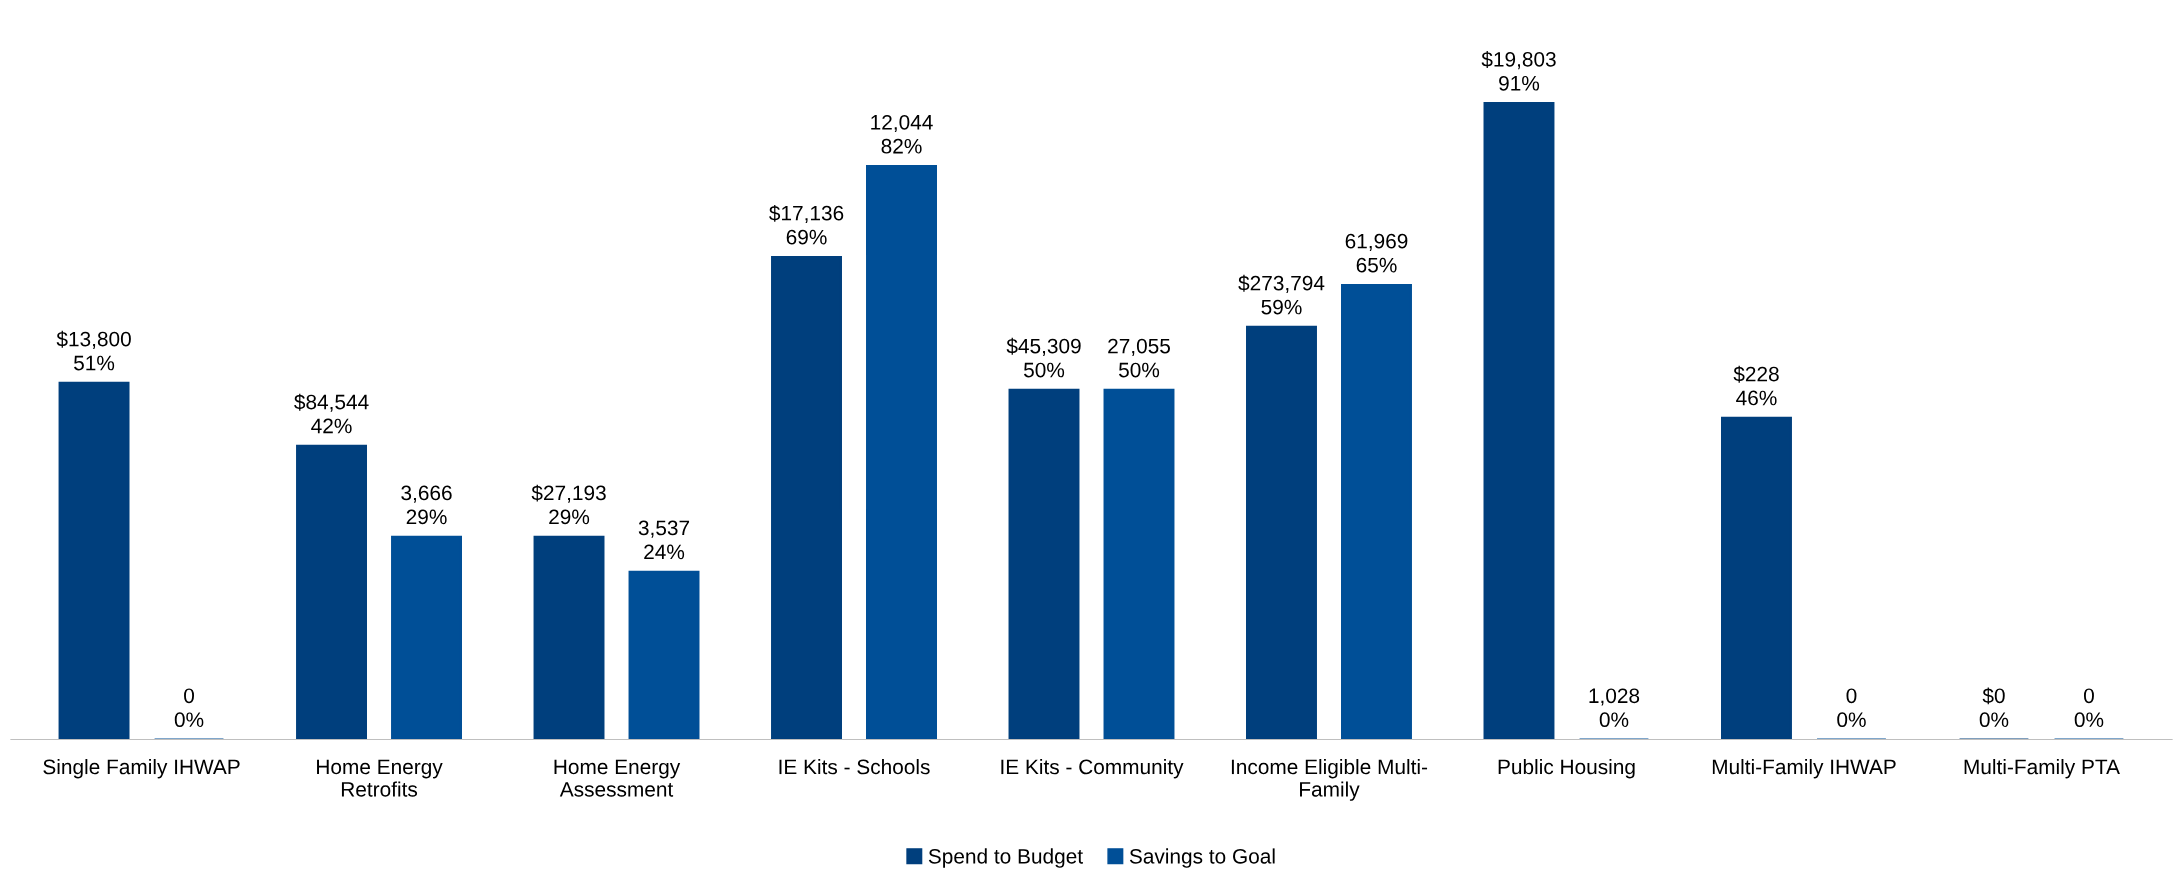  I want to click on x-tick-label: Single Family IHWAP, so click(141, 768).